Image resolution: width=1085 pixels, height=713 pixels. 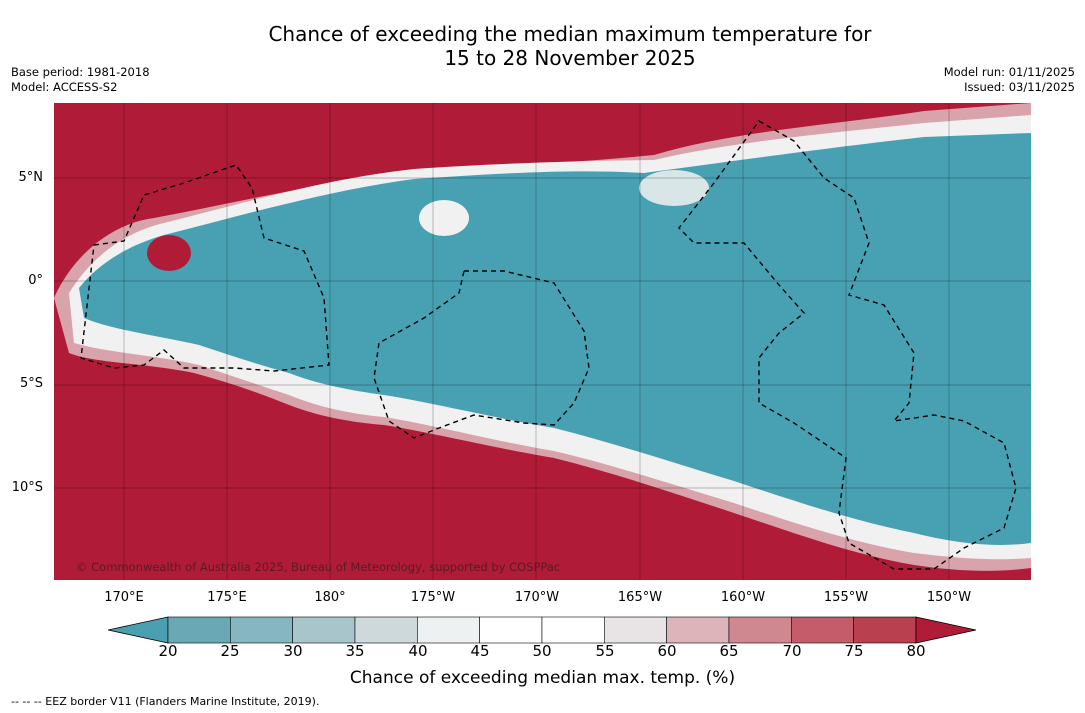 What do you see at coordinates (1009, 72) in the screenshot?
I see `model-run: Model run: 01/11/2025` at bounding box center [1009, 72].